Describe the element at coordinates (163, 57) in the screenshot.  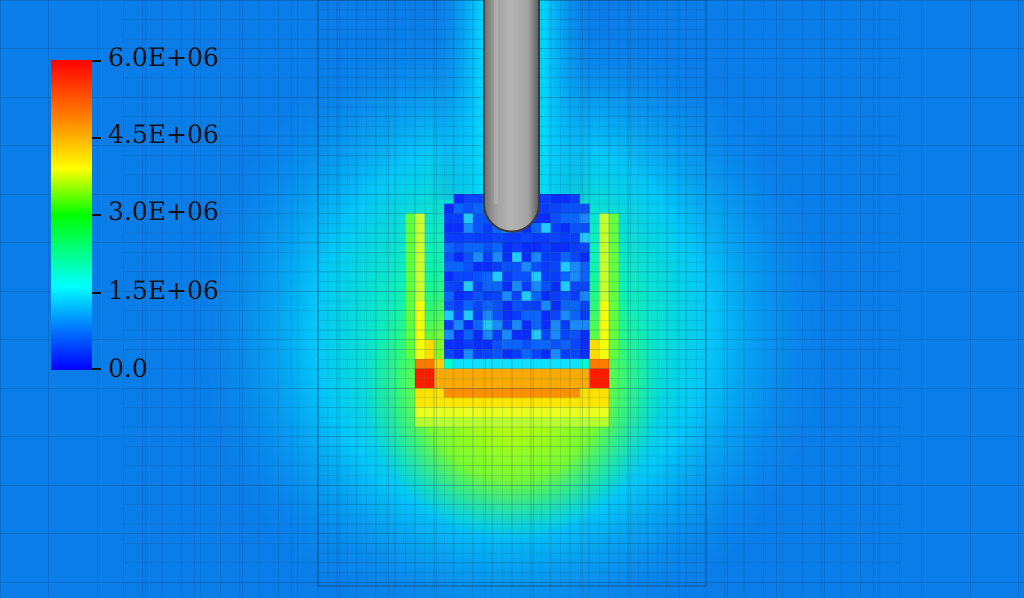
I see `colorbar-label-max: 6.0E+06` at that location.